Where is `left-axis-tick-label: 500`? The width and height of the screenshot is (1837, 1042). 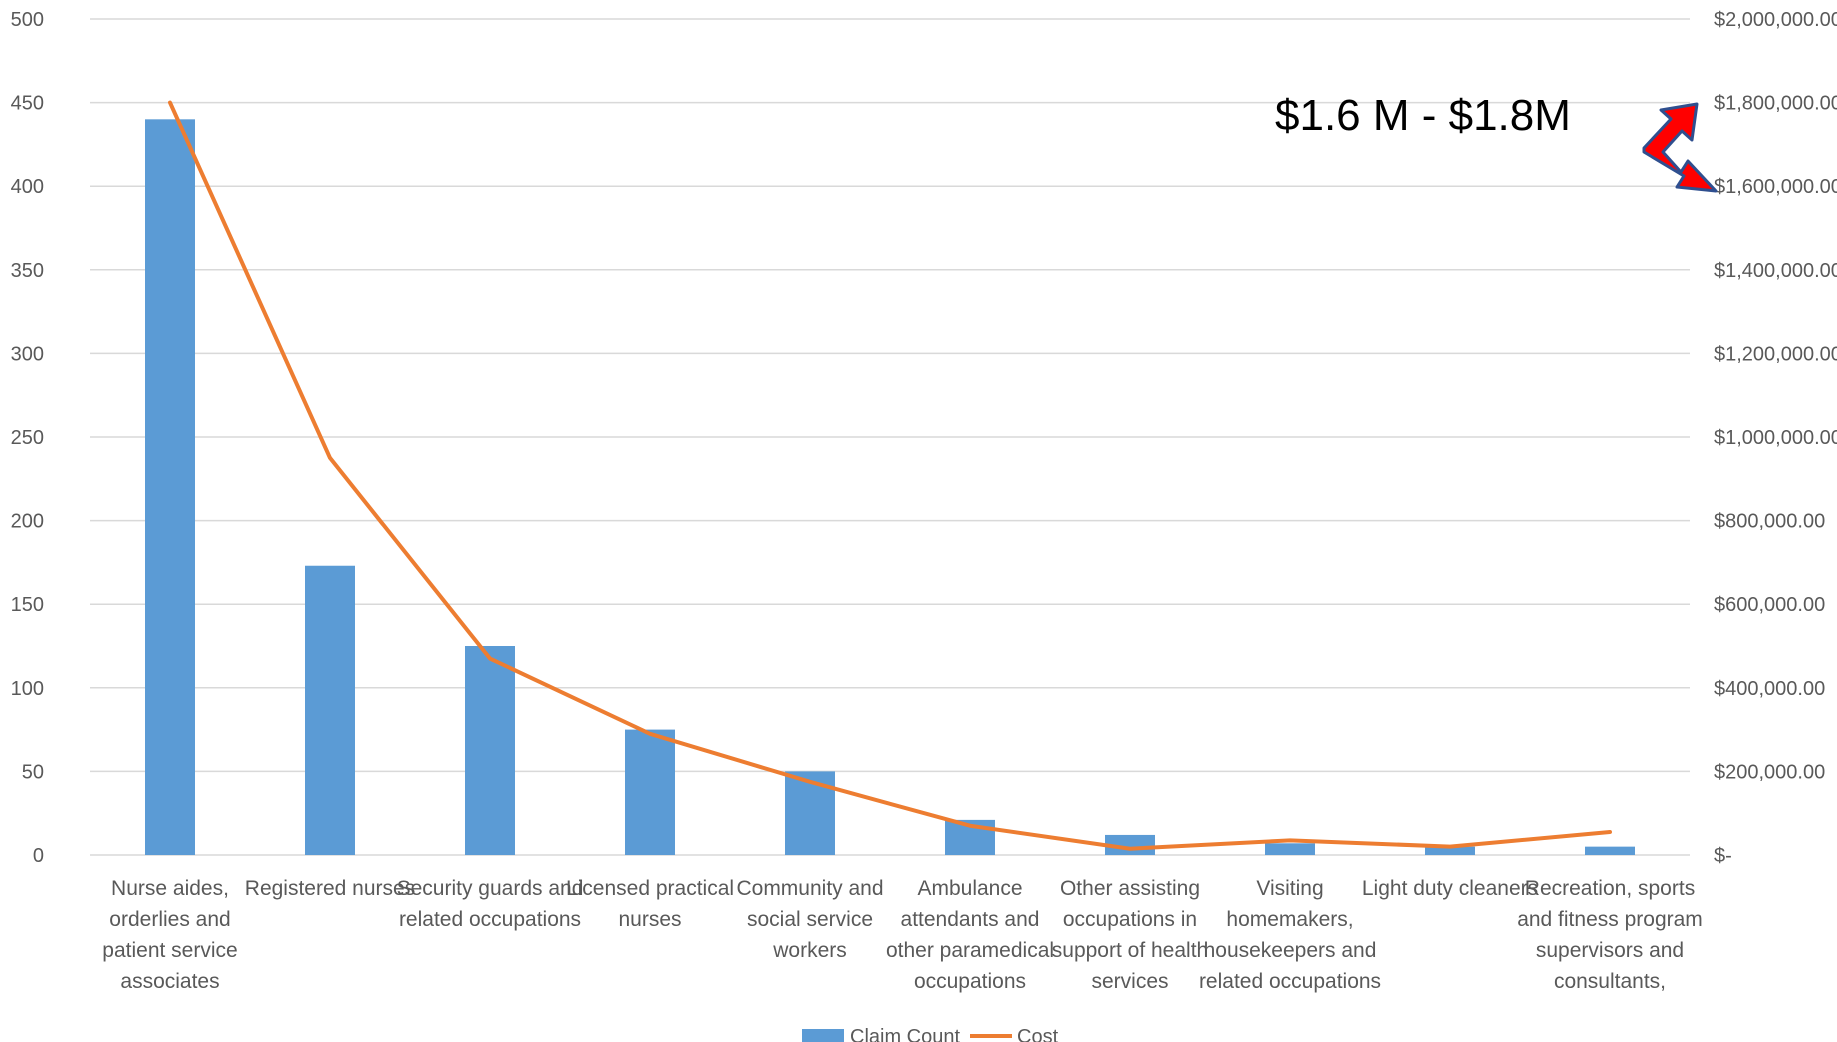
left-axis-tick-label: 500 is located at coordinates (27, 20).